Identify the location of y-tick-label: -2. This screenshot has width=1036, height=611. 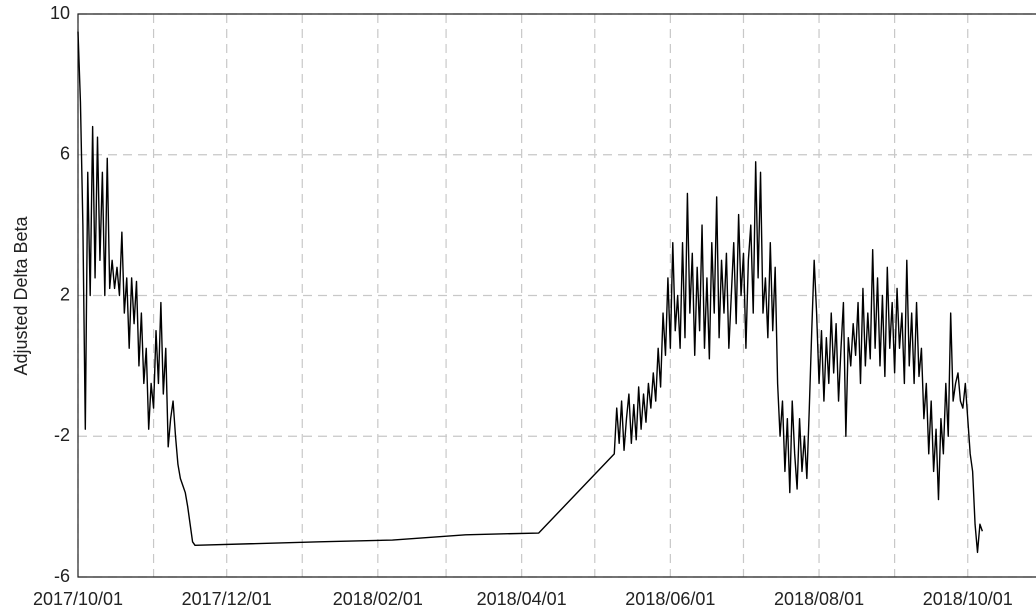
(62, 435).